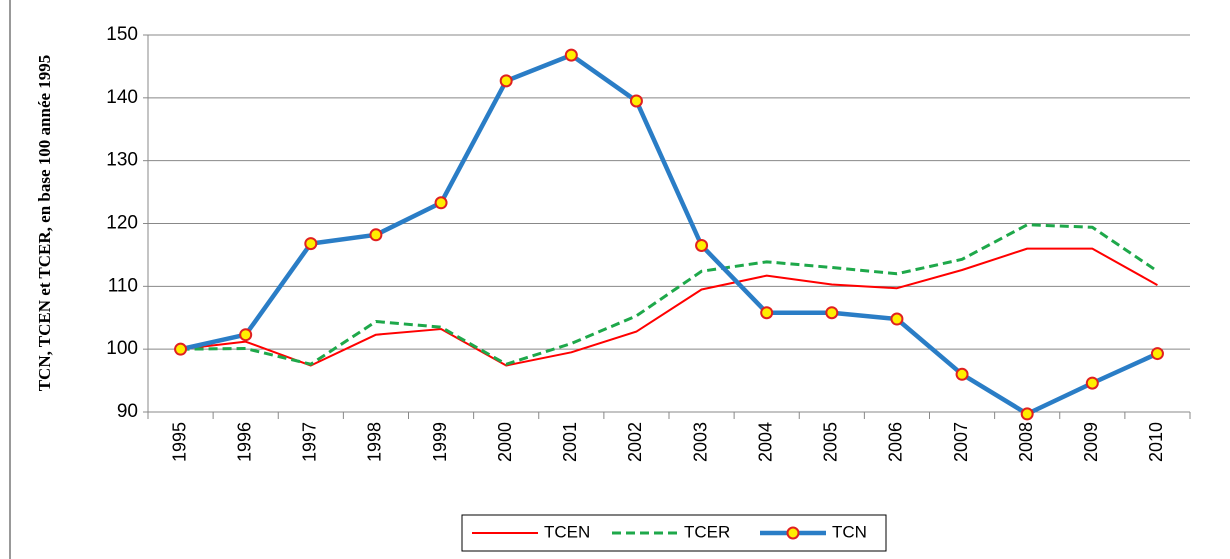  What do you see at coordinates (1091, 442) in the screenshot?
I see `x-tick-label: 2009` at bounding box center [1091, 442].